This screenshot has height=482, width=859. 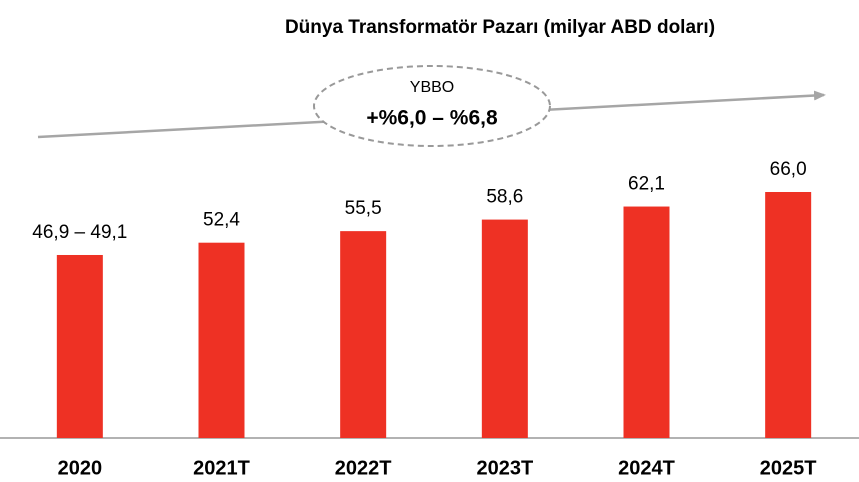 I want to click on x-tick-label: 2025T, so click(x=788, y=468).